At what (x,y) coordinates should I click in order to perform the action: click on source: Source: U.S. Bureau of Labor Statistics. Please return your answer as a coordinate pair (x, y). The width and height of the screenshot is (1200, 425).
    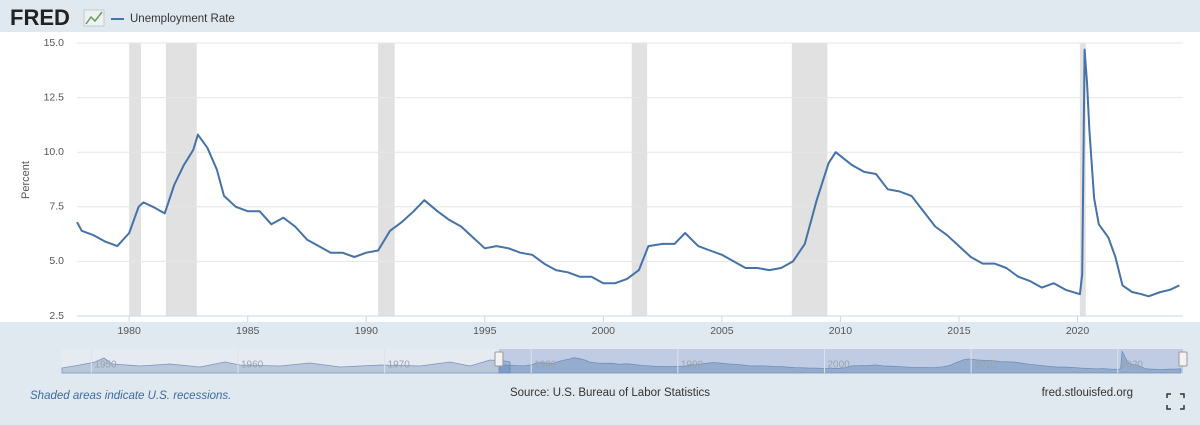
    Looking at the image, I should click on (610, 393).